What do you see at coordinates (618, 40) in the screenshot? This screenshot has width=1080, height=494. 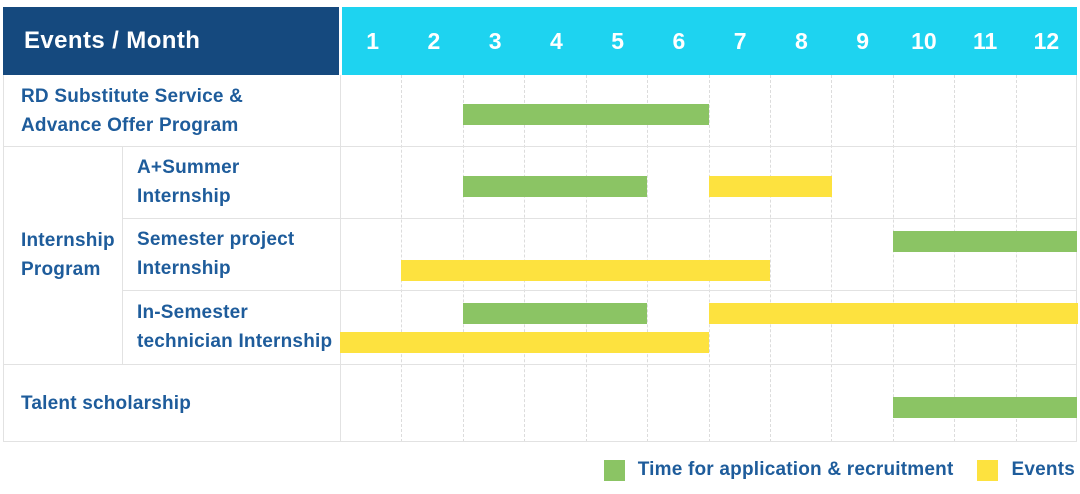 I see `month-header-5: 5` at bounding box center [618, 40].